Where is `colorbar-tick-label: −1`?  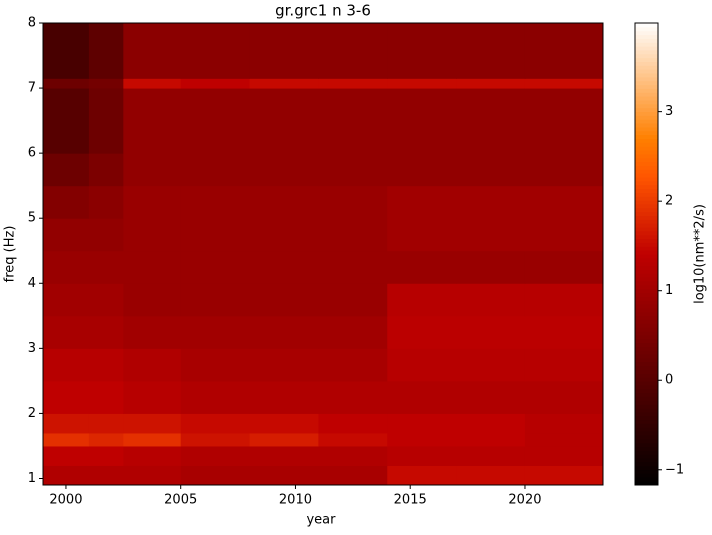 colorbar-tick-label: −1 is located at coordinates (674, 469).